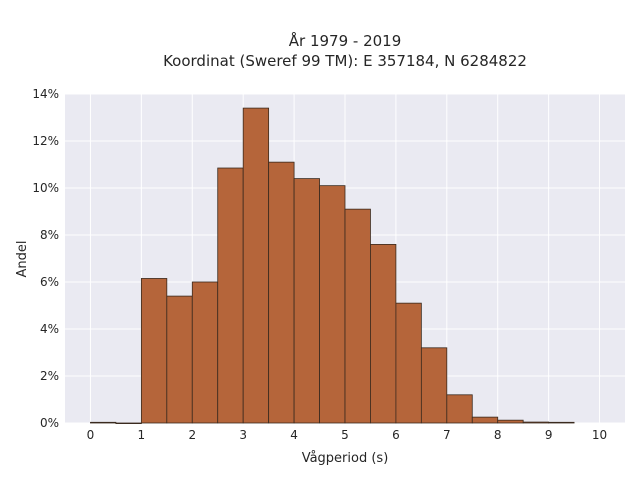  I want to click on x-tick-label: 8, so click(498, 435).